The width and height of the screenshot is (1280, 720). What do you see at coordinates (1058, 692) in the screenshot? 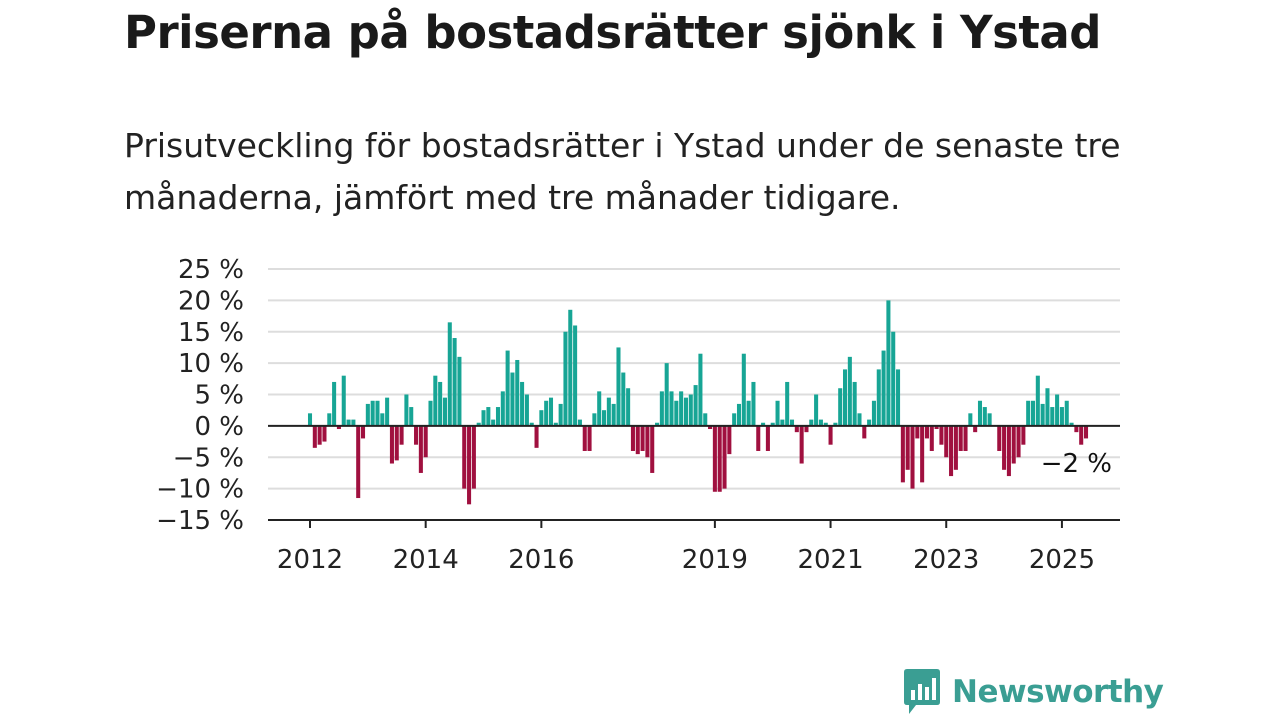
I see `brand-name: Newsworthy` at bounding box center [1058, 692].